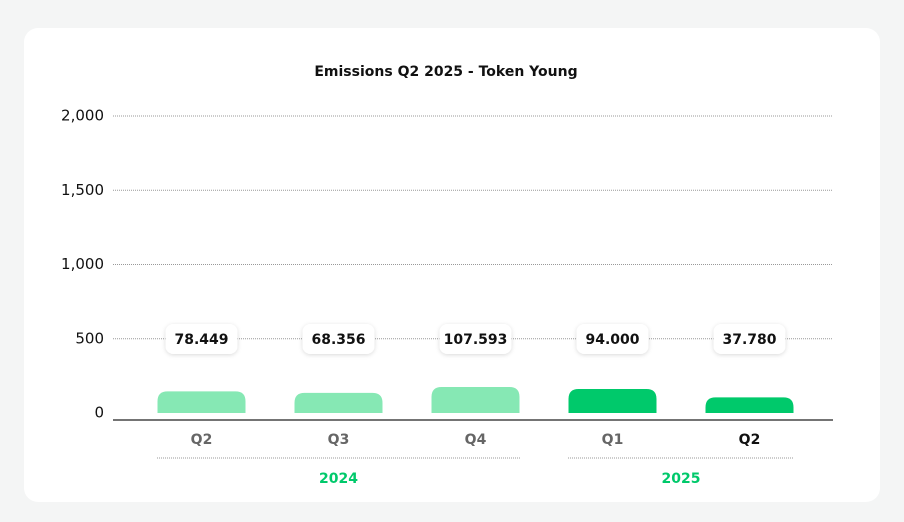 The image size is (904, 522). What do you see at coordinates (339, 440) in the screenshot?
I see `x-tick-label: Q3` at bounding box center [339, 440].